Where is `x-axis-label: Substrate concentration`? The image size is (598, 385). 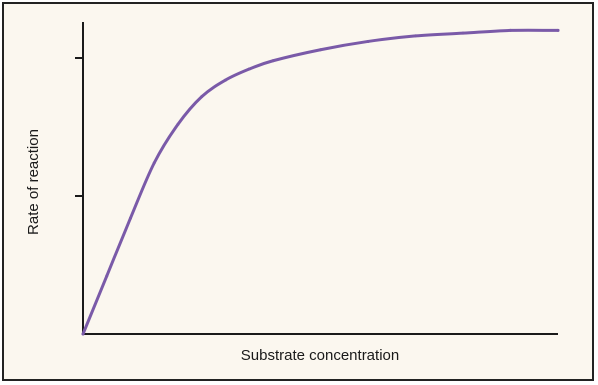 x-axis-label: Substrate concentration is located at coordinates (320, 355).